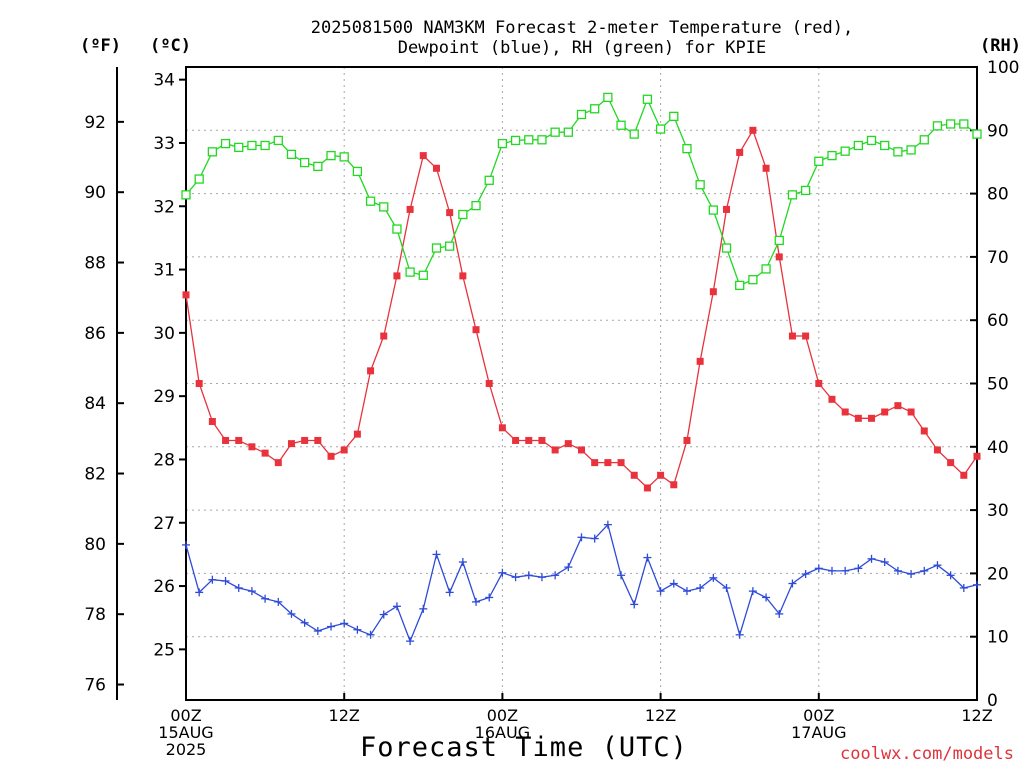 Image resolution: width=1024 pixels, height=768 pixels. What do you see at coordinates (927, 754) in the screenshot?
I see `credit-text: coolwx.com/models` at bounding box center [927, 754].